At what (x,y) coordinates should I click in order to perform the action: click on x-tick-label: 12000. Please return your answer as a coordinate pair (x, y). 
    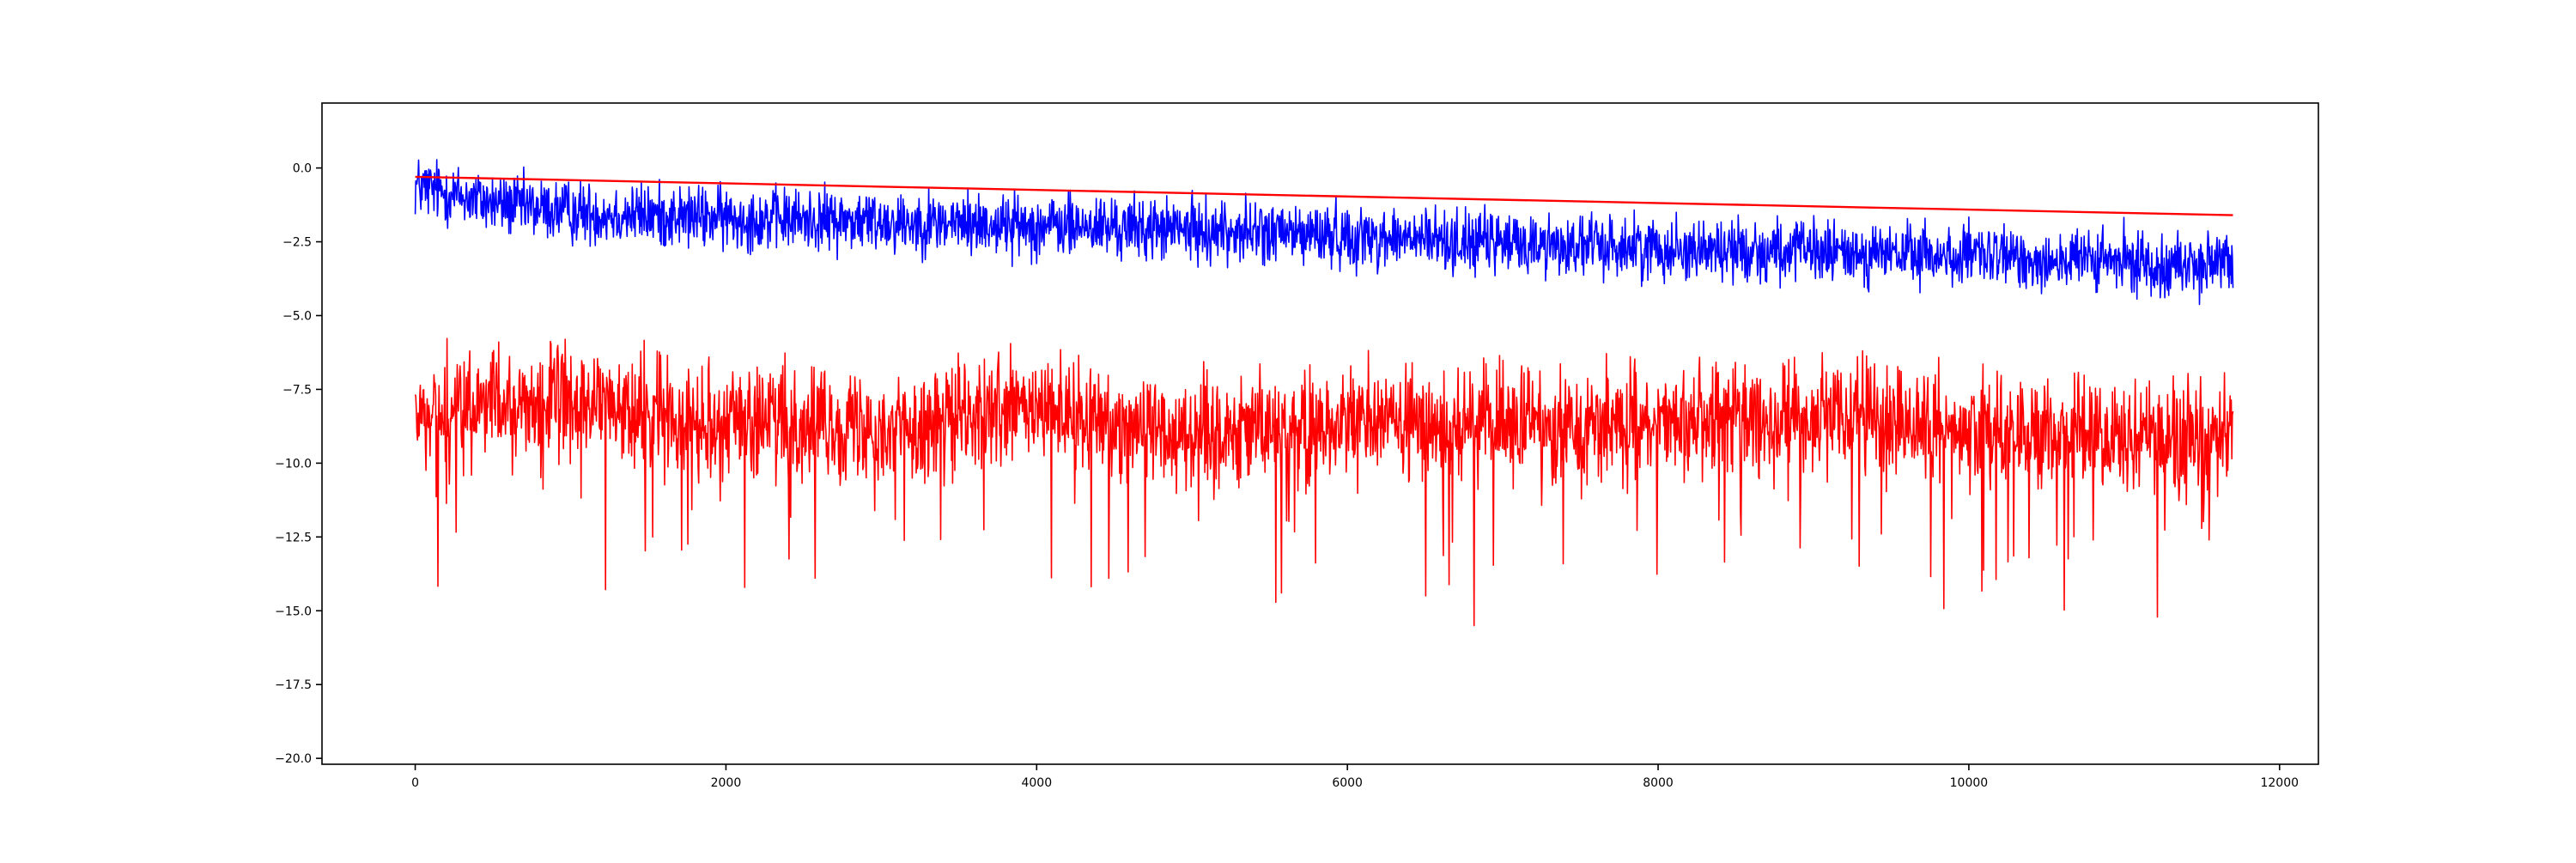
    Looking at the image, I should click on (2280, 783).